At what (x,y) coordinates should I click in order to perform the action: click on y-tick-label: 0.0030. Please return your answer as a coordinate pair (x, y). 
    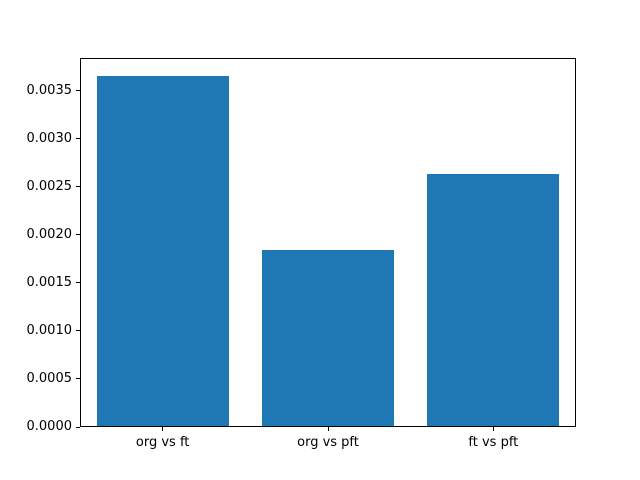
    Looking at the image, I should click on (49, 138).